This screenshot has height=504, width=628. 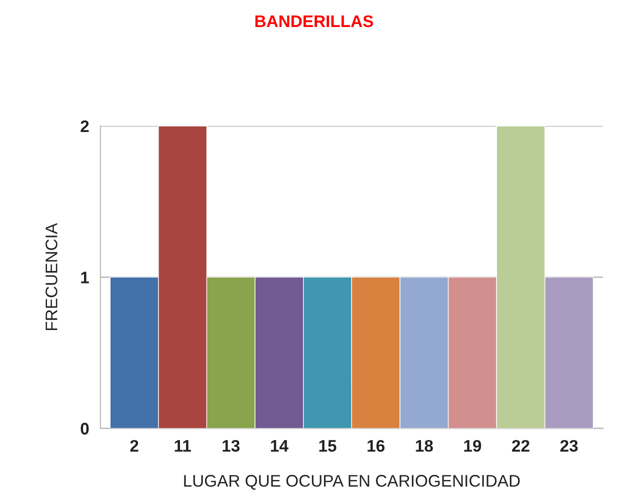 What do you see at coordinates (85, 278) in the screenshot?
I see `y-tick-label: 1` at bounding box center [85, 278].